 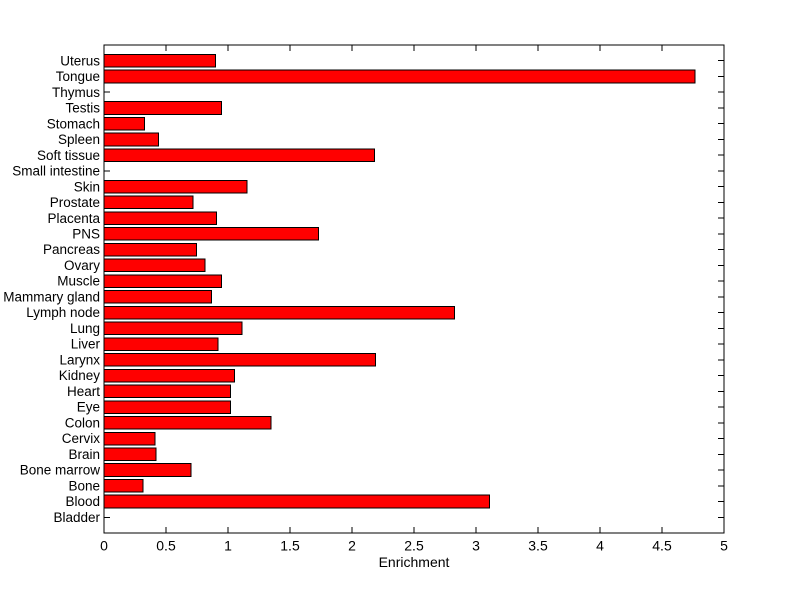 I want to click on svg-text: Liver, so click(x=86, y=344).